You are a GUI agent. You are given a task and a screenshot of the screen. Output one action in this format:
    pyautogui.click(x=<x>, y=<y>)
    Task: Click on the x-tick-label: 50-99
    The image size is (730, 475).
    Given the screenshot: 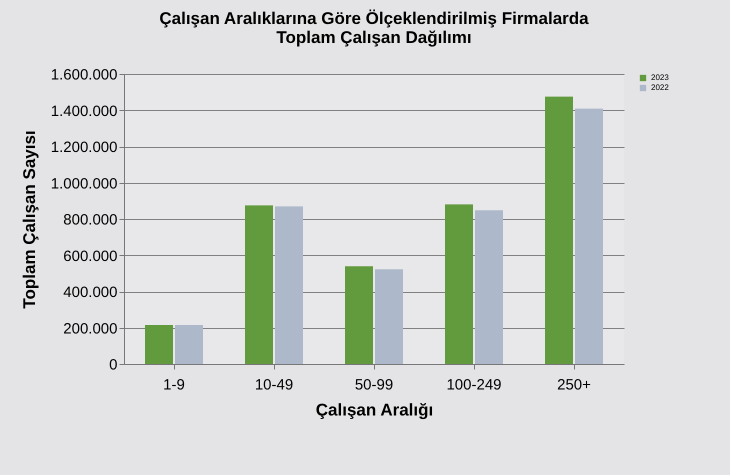 What is the action you would take?
    pyautogui.click(x=374, y=385)
    